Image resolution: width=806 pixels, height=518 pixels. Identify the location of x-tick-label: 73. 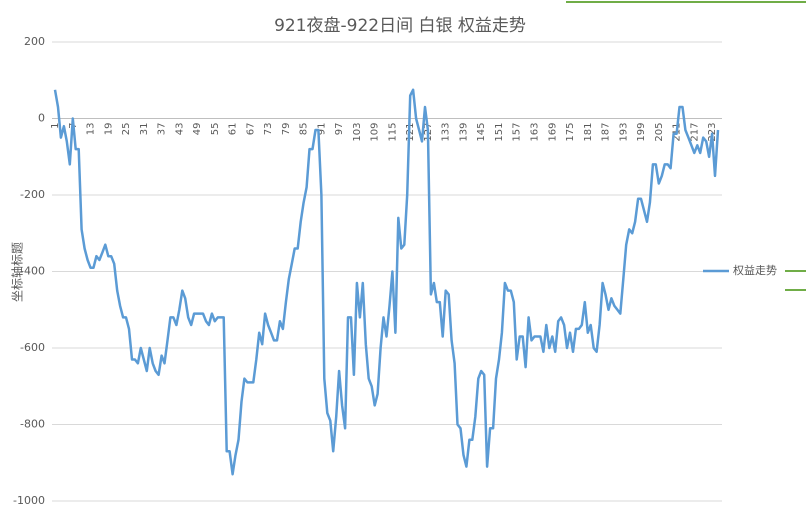
(268, 129).